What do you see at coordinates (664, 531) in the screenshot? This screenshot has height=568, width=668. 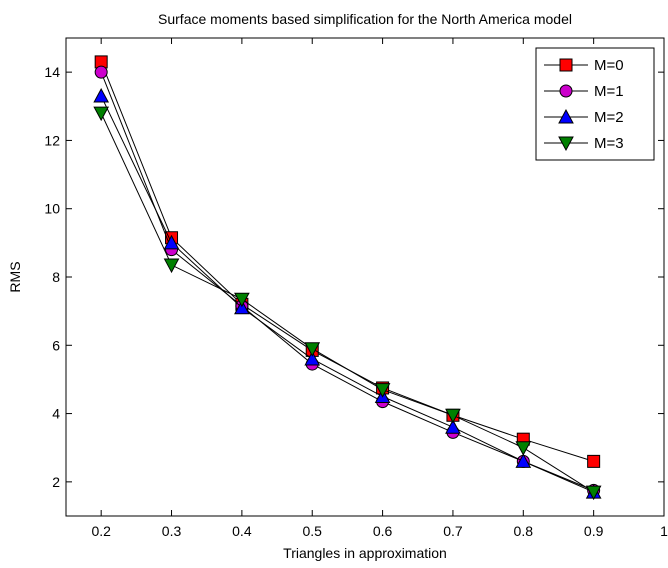 I see `x-tick-label: 1` at bounding box center [664, 531].